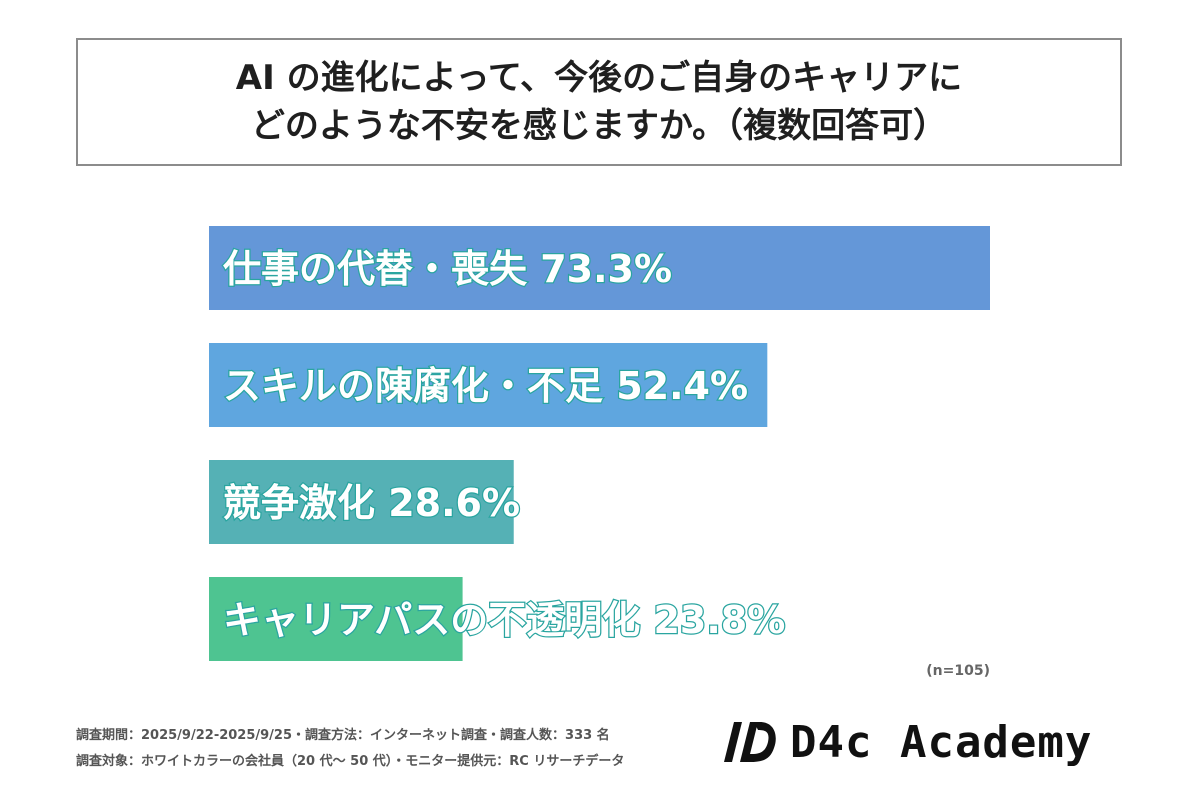 The image size is (1200, 800). I want to click on company-logo: D4c Academy, so click(925, 742).